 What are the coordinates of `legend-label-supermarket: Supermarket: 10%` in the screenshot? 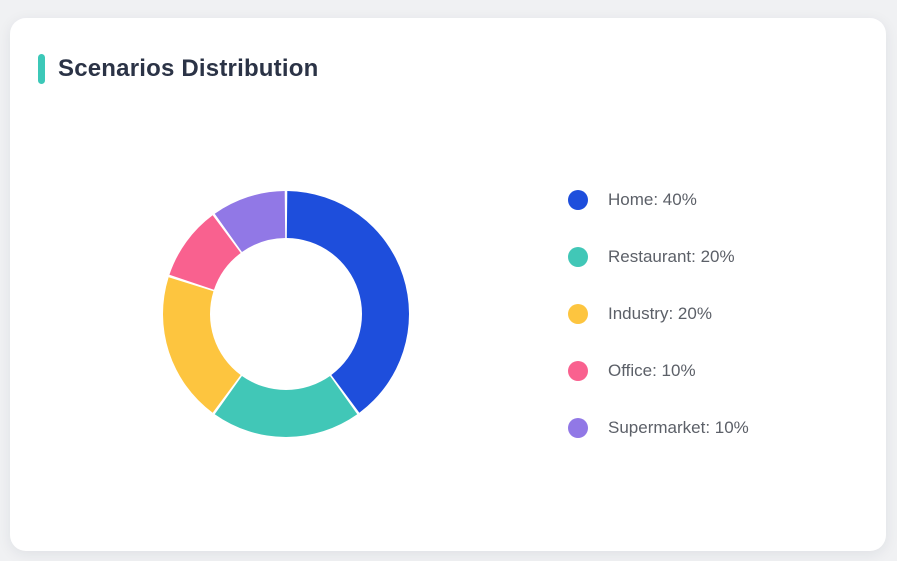 It's located at (678, 427).